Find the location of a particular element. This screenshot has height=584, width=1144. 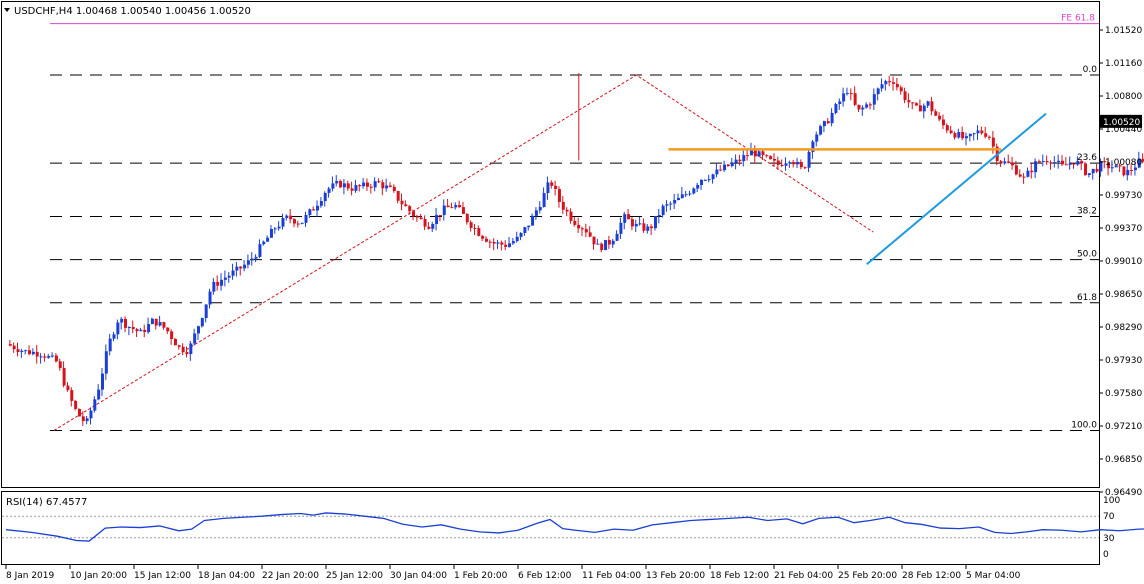

collapse-arrow-icon is located at coordinates (7, 10).